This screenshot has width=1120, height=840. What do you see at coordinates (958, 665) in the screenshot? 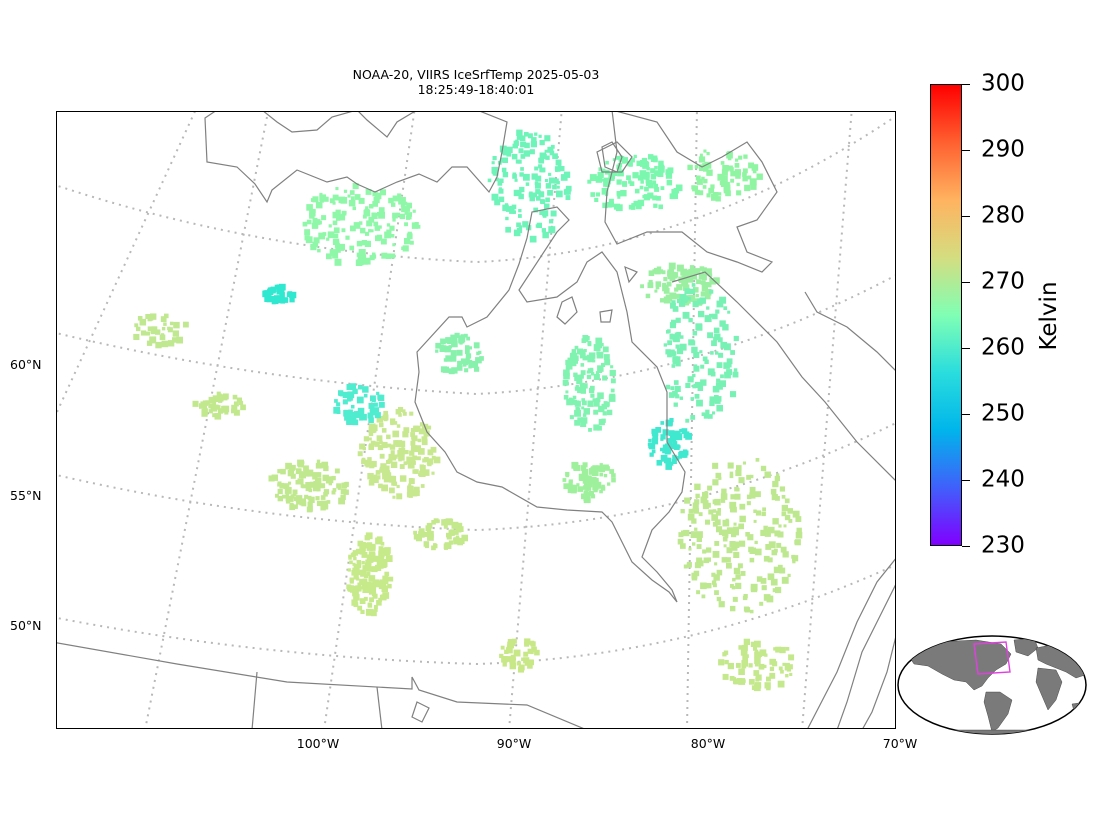
I see `north-america-land` at bounding box center [958, 665].